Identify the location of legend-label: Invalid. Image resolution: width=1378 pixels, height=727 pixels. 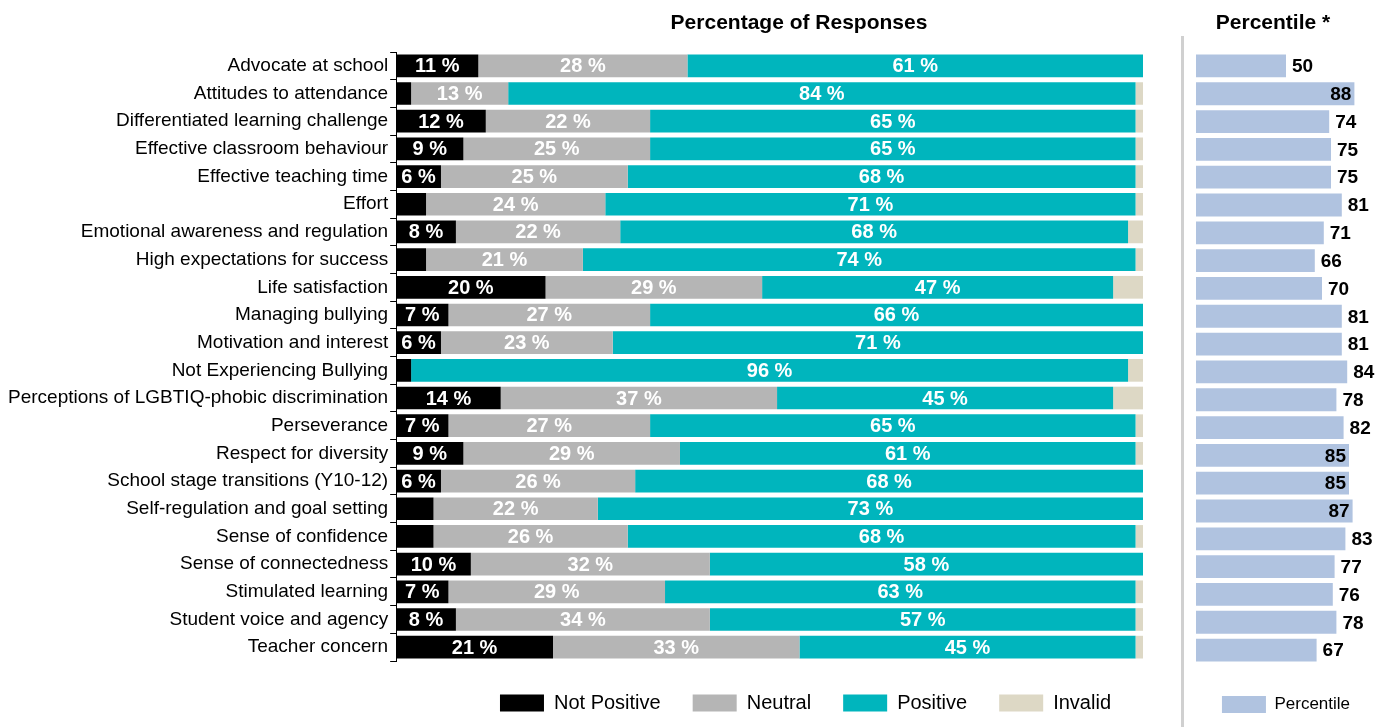
(1082, 701).